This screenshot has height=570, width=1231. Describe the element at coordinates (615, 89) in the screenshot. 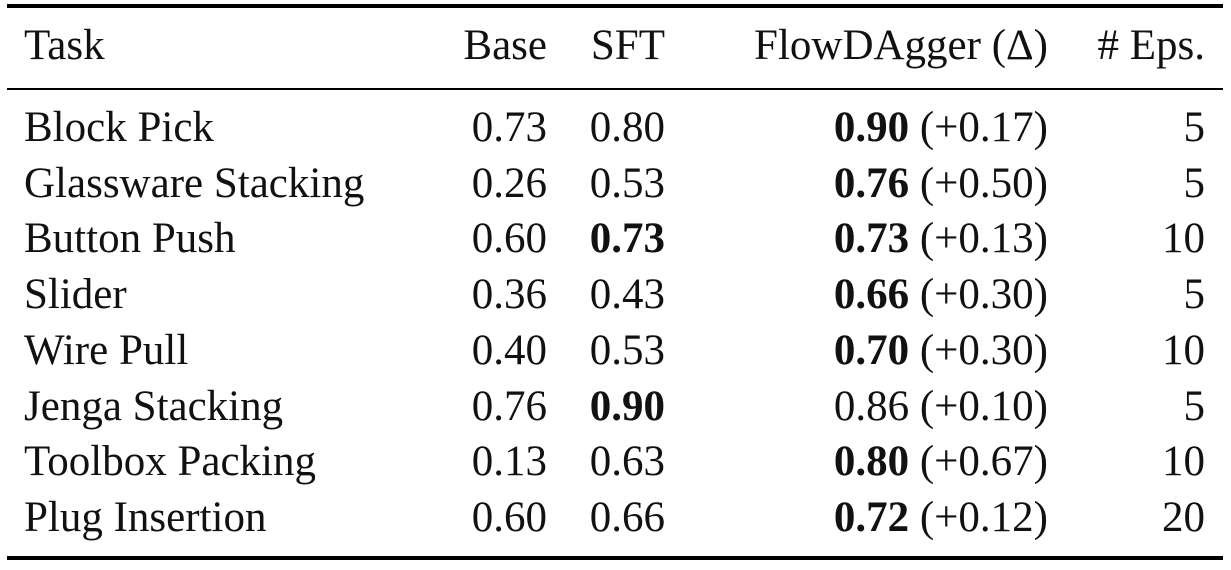

I see `header-rule` at that location.